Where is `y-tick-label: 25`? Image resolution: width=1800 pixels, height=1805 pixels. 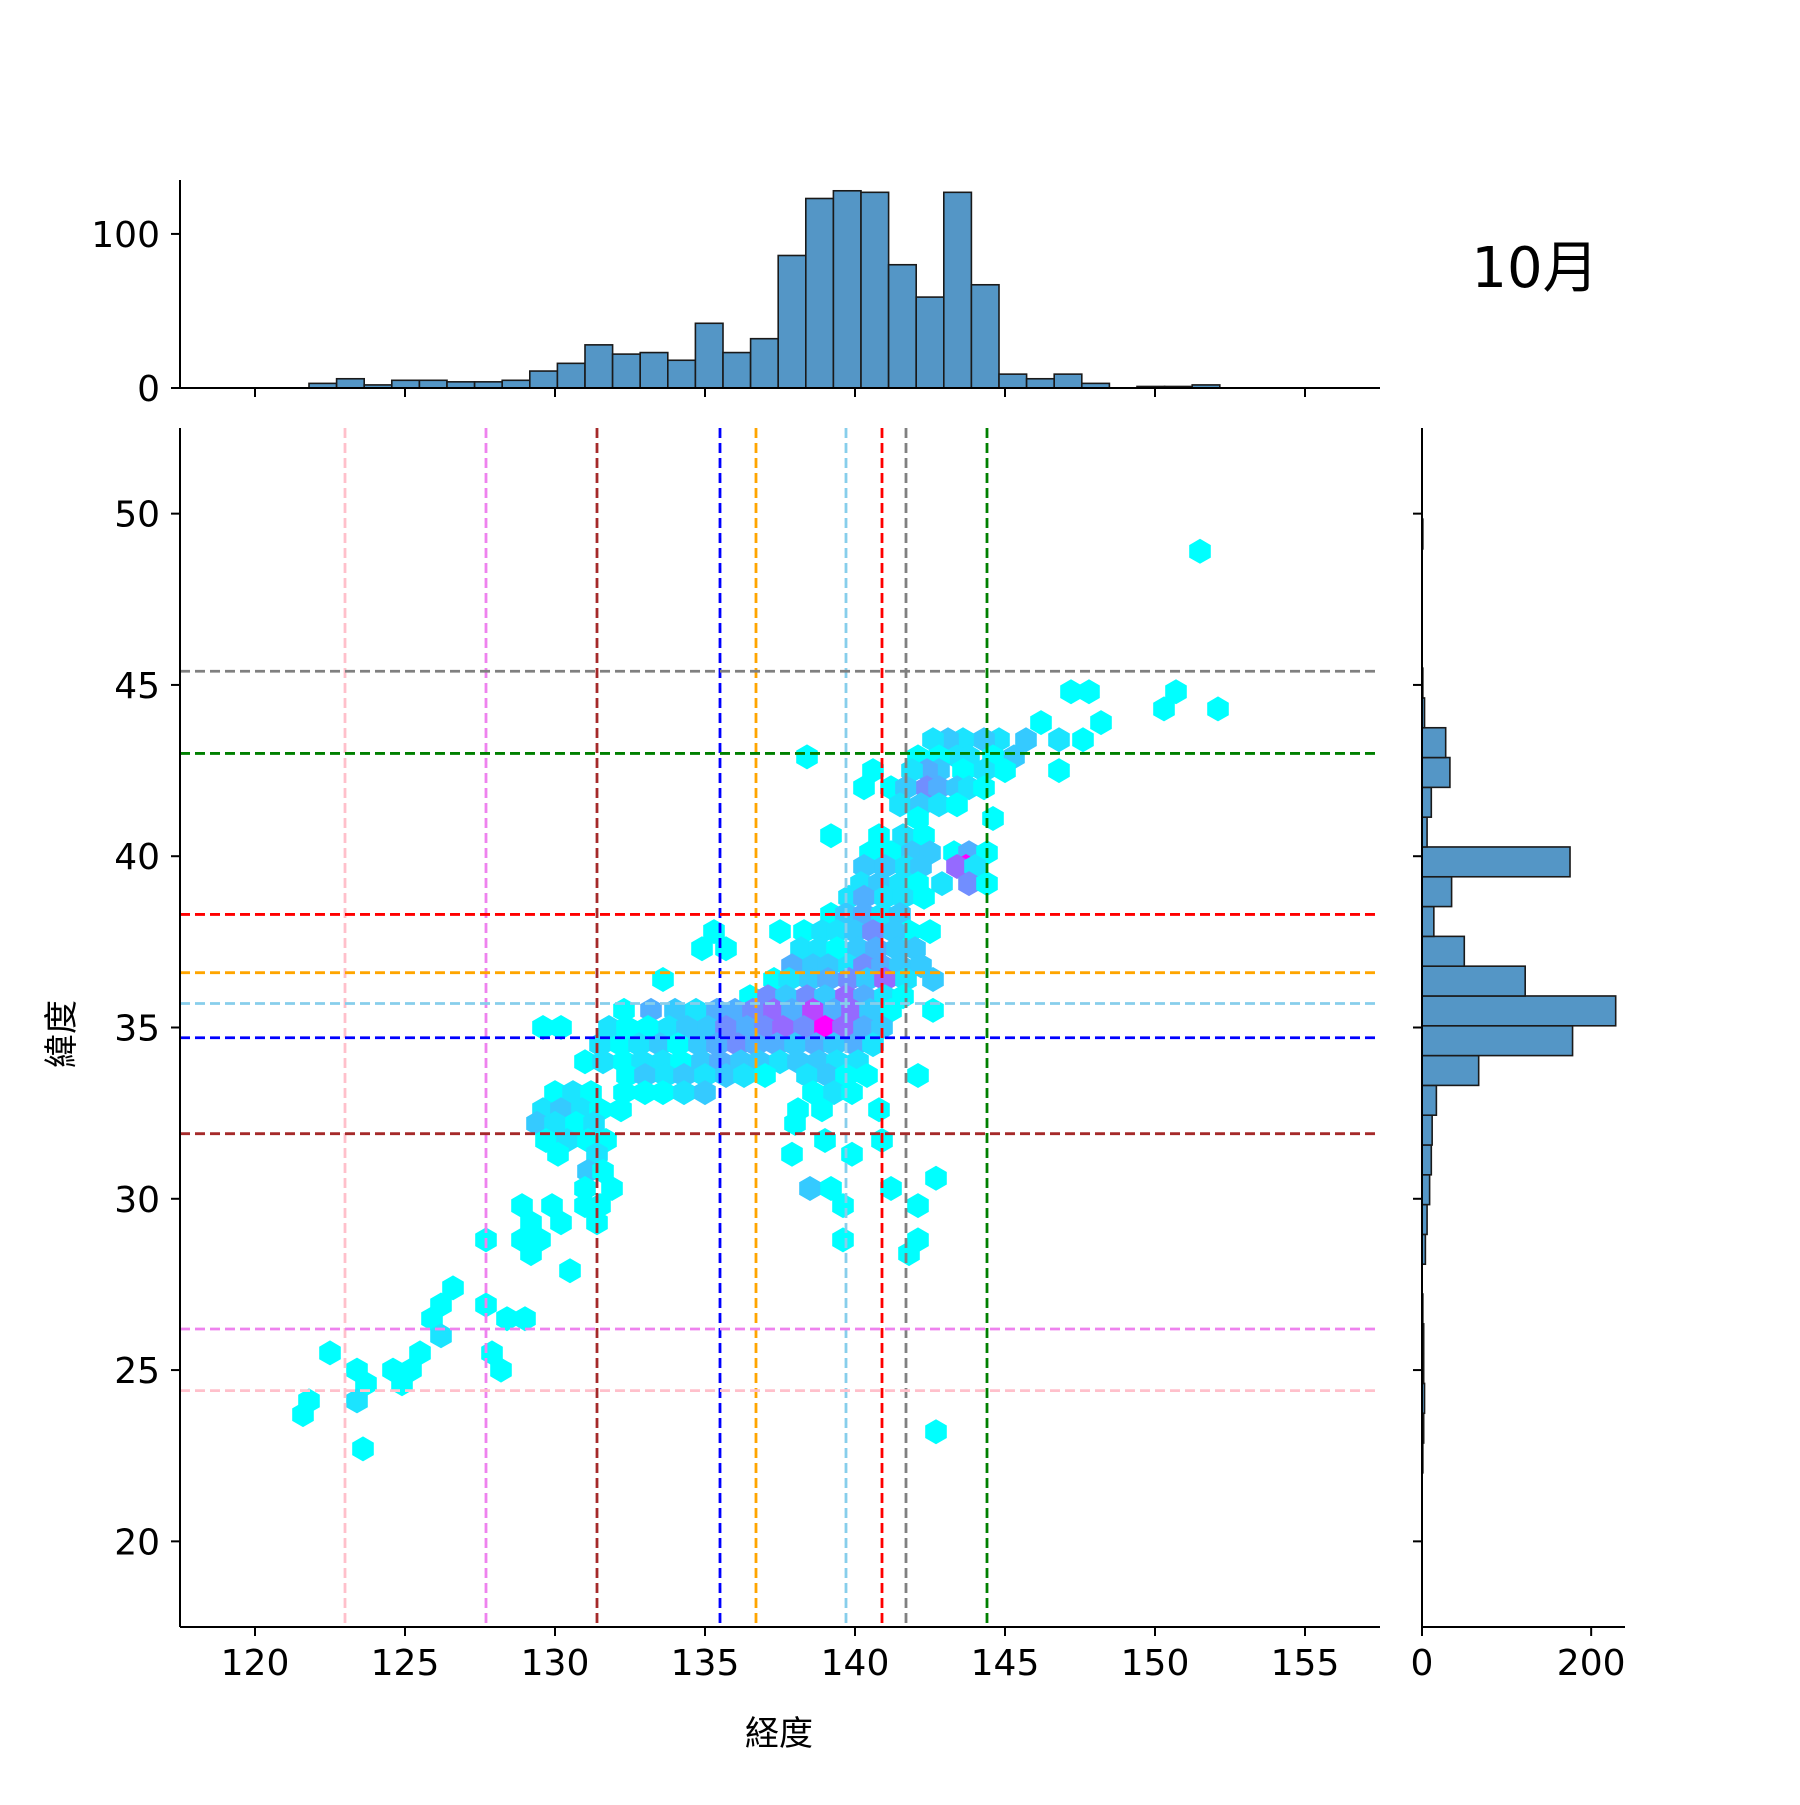
y-tick-label: 25 is located at coordinates (137, 1371).